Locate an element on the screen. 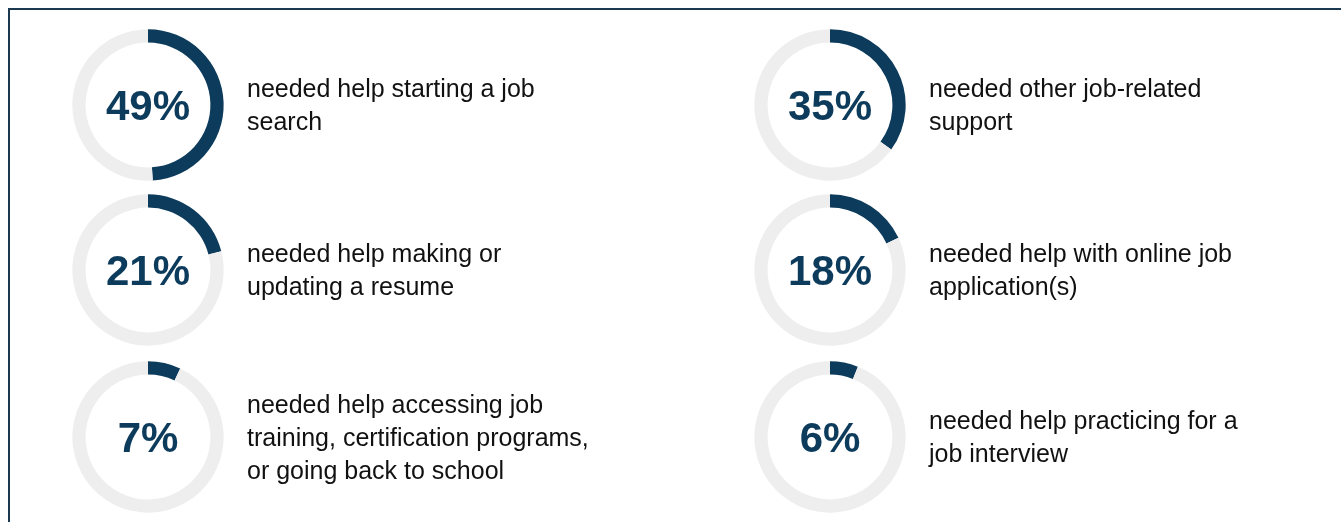 The height and width of the screenshot is (522, 1341). text: needed help practicing for a job interview is located at coordinates (1083, 437).